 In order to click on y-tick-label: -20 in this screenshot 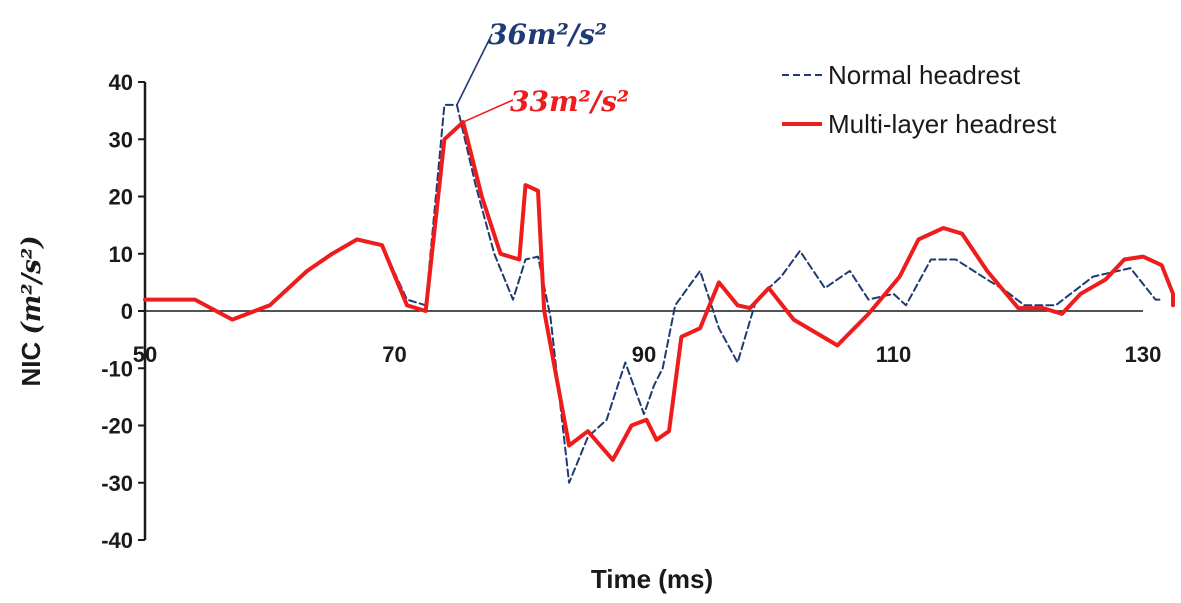, I will do `click(117, 426)`.